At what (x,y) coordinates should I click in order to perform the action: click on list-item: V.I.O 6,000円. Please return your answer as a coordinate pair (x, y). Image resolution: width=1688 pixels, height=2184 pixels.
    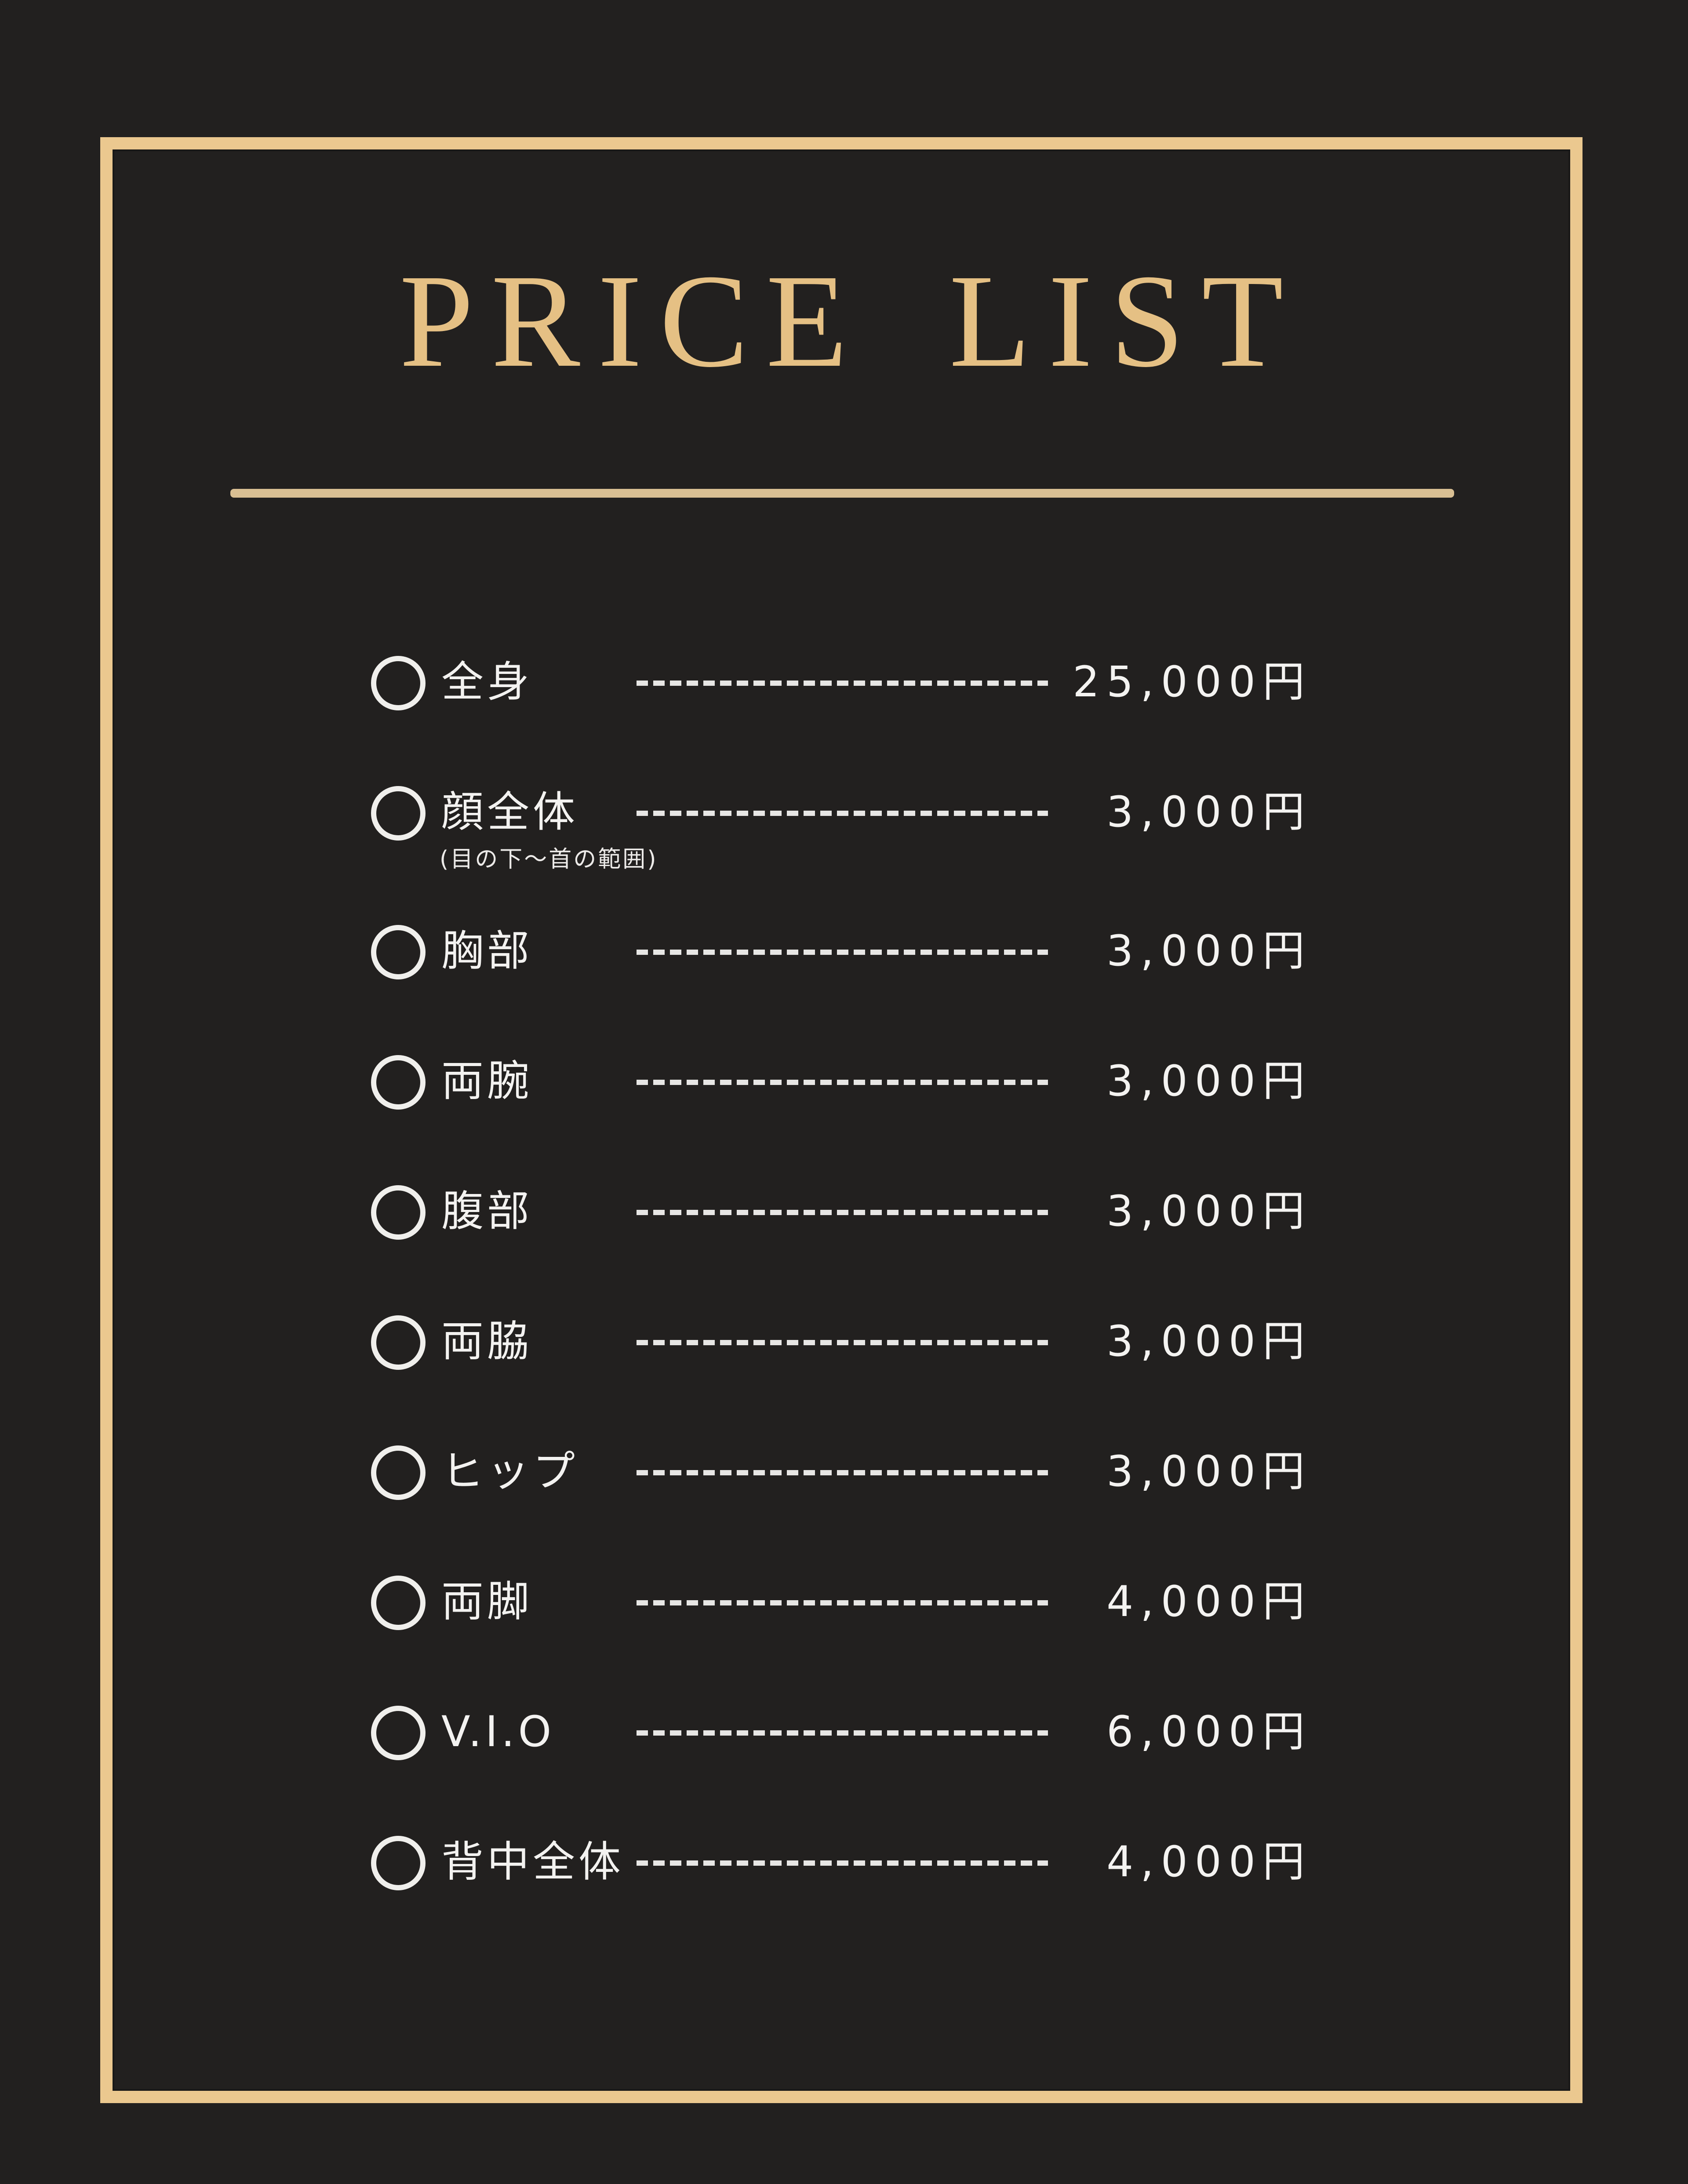
    Looking at the image, I should click on (841, 1732).